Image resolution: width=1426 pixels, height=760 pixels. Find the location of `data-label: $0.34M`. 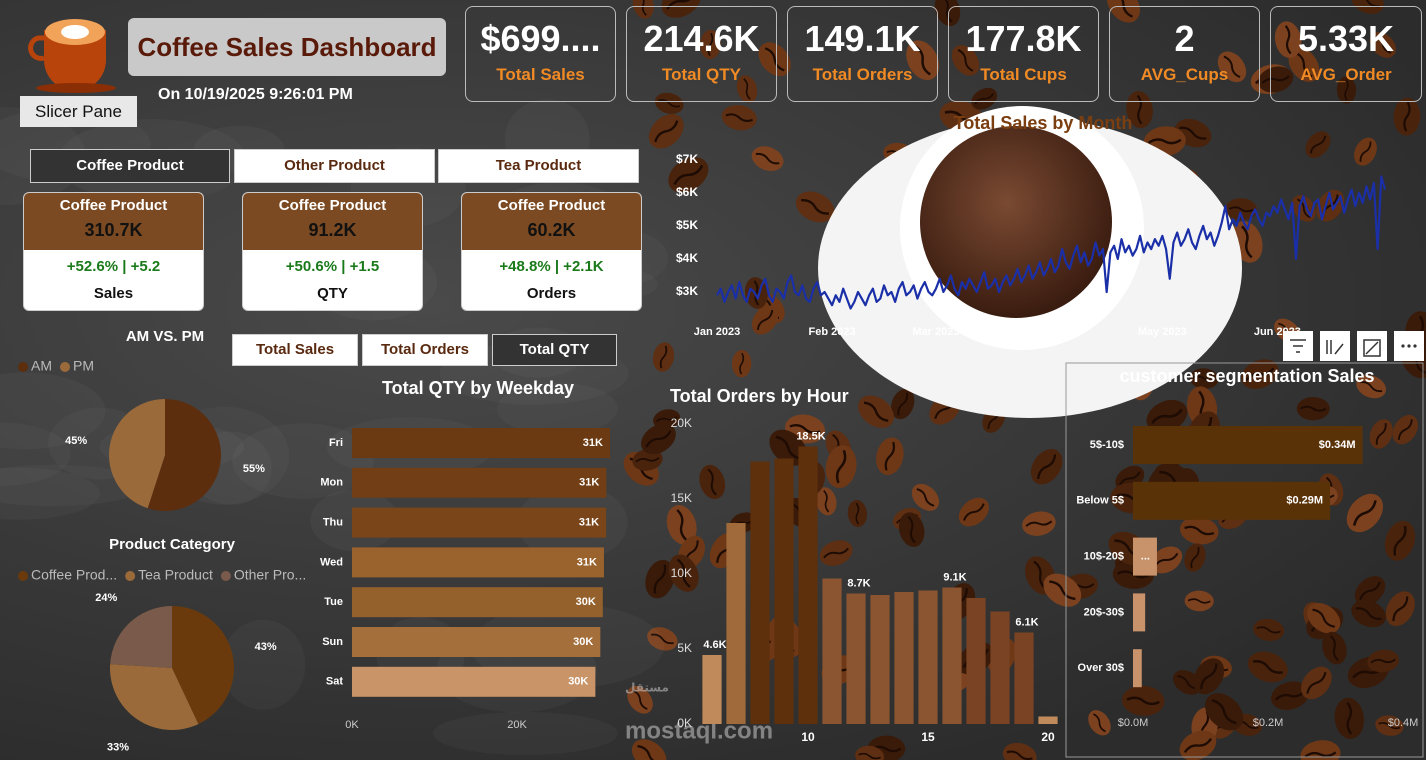

data-label: $0.34M is located at coordinates (1337, 445).